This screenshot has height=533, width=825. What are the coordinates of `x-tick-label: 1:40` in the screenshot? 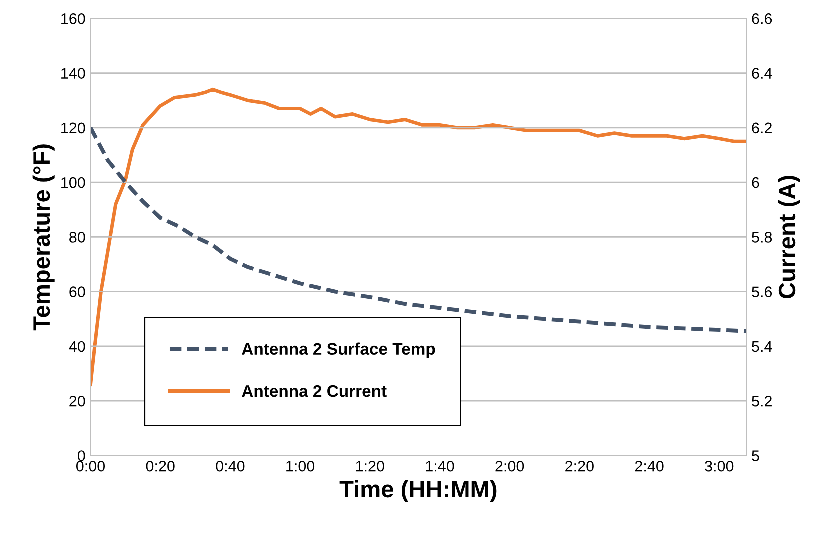 It's located at (440, 466).